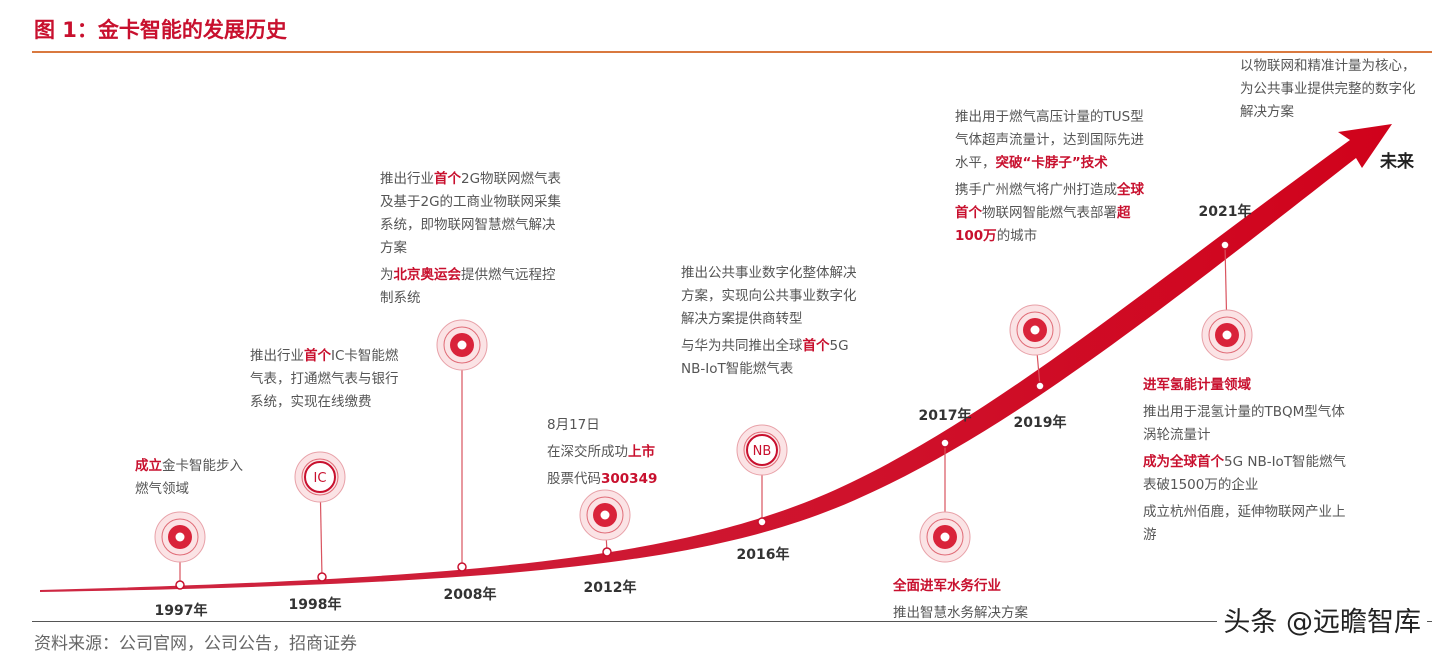 Image resolution: width=1449 pixels, height=659 pixels. Describe the element at coordinates (148, 466) in the screenshot. I see `highlight-text: 成立` at that location.